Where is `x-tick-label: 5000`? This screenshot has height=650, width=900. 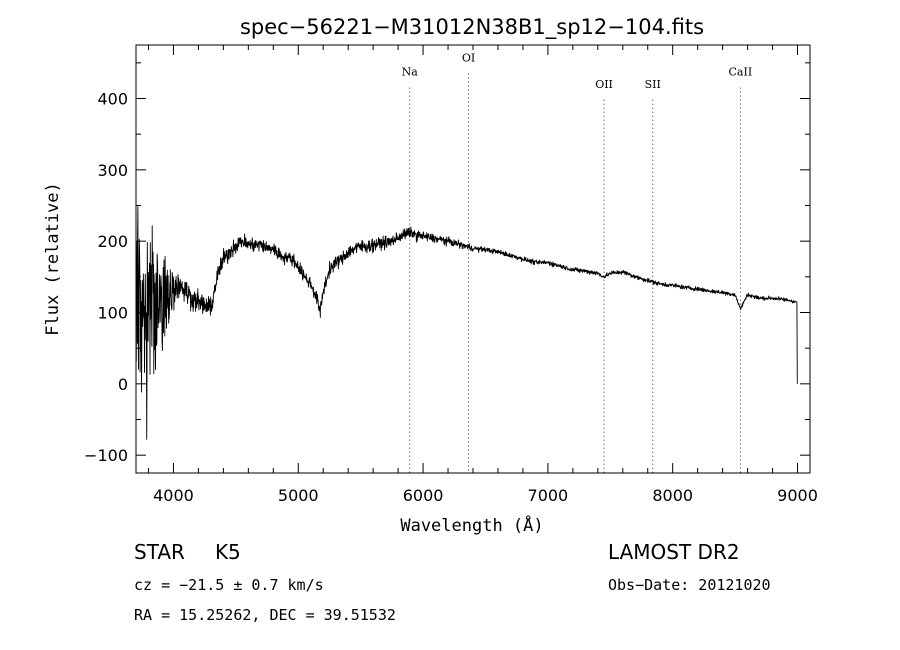 x-tick-label: 5000 is located at coordinates (298, 495).